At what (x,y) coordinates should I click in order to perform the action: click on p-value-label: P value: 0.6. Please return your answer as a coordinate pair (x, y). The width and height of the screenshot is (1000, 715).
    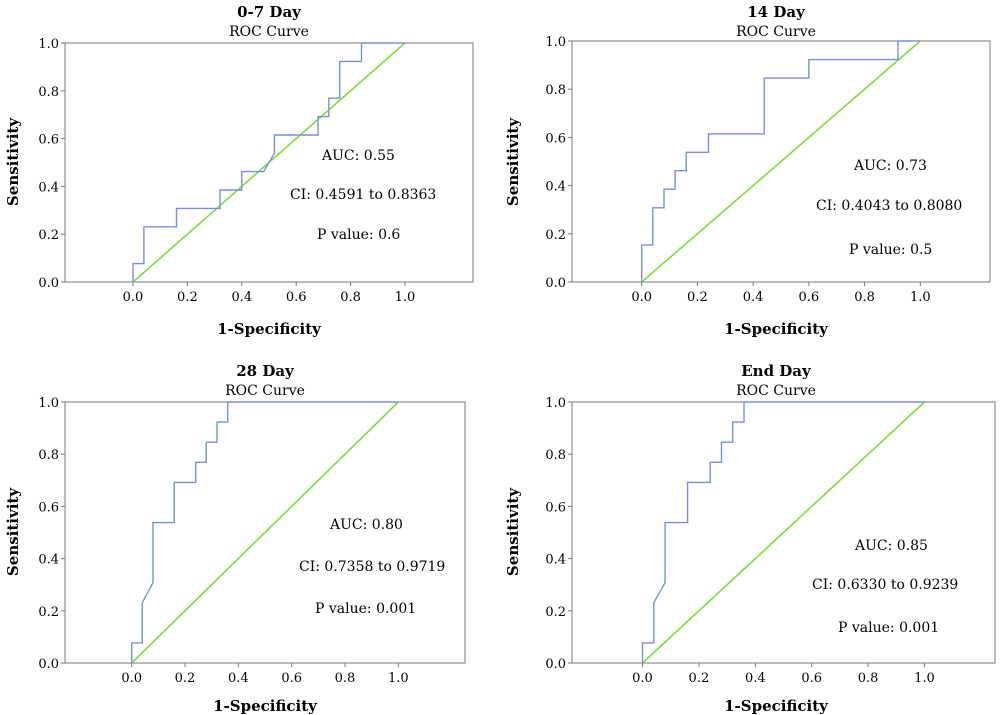
    Looking at the image, I should click on (358, 235).